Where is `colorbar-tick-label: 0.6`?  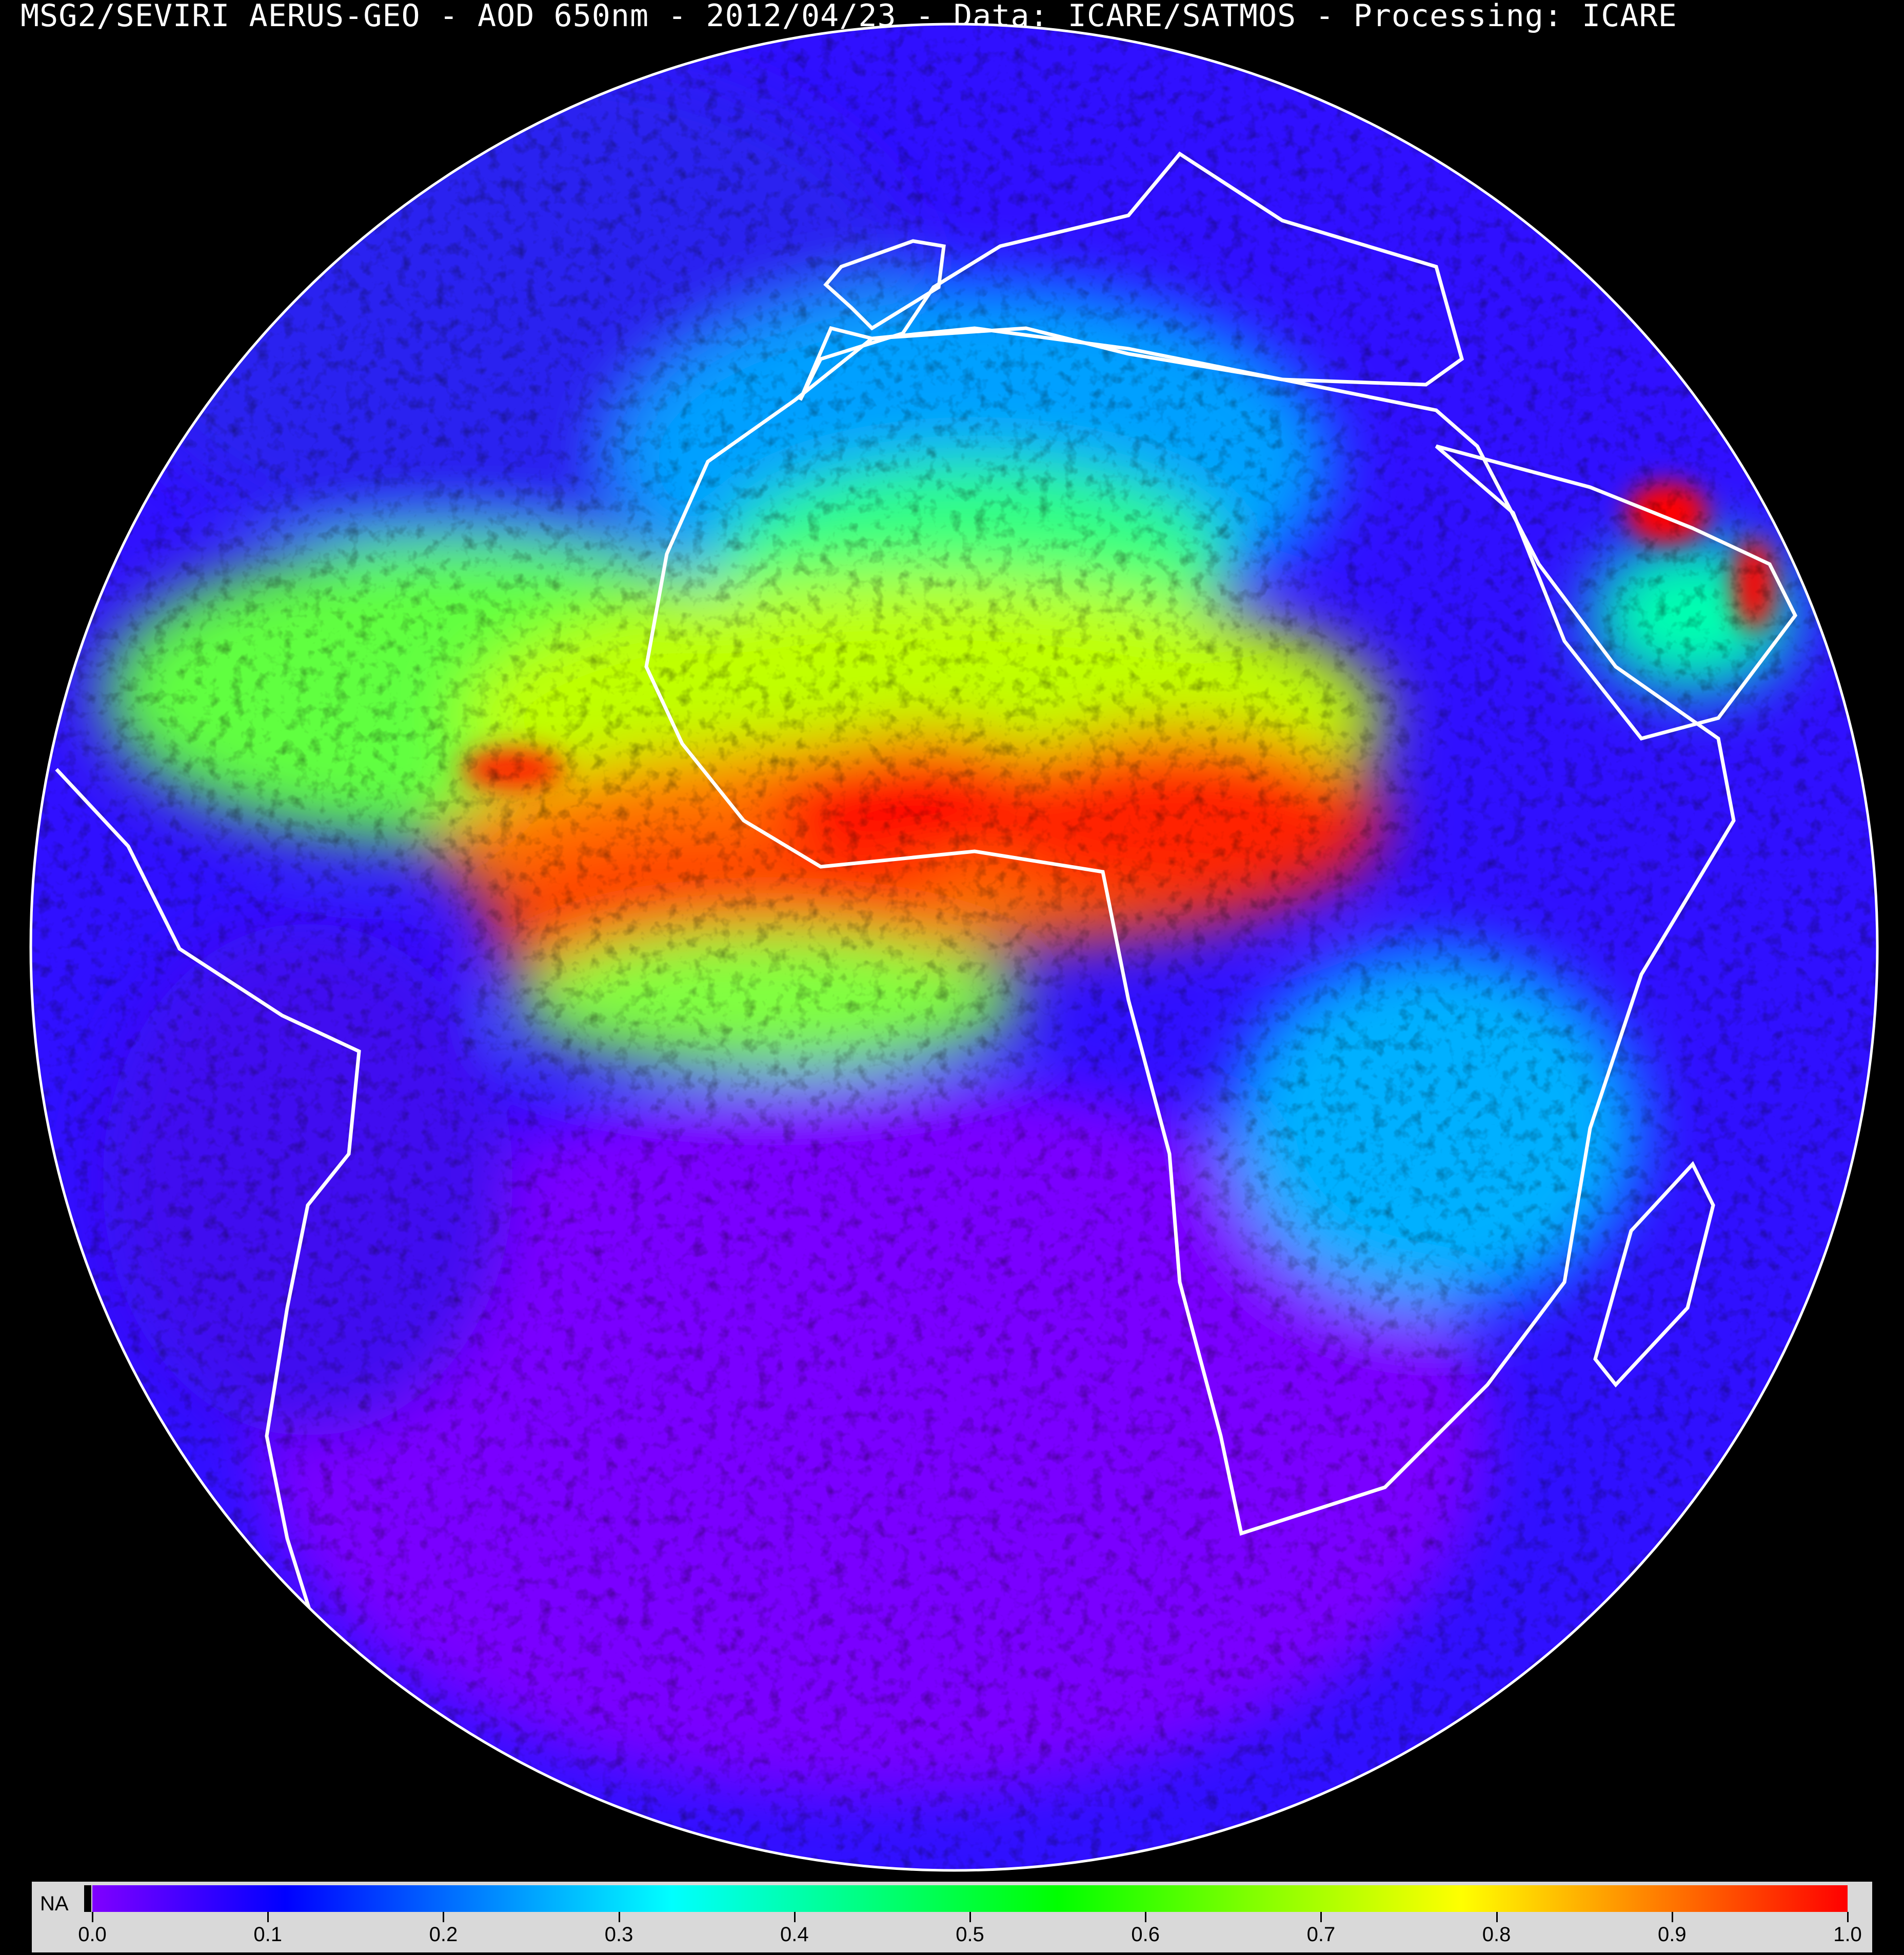 colorbar-tick-label: 0.6 is located at coordinates (1146, 1934).